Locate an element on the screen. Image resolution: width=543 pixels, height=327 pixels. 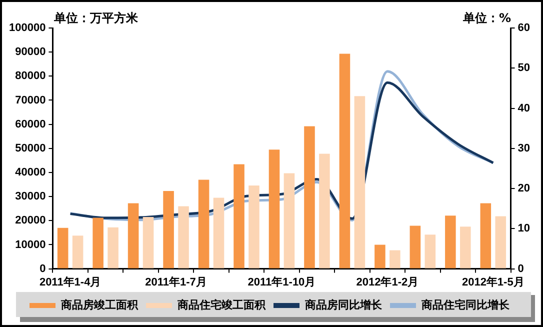
y2-tick-label: 50 is located at coordinates (524, 68).